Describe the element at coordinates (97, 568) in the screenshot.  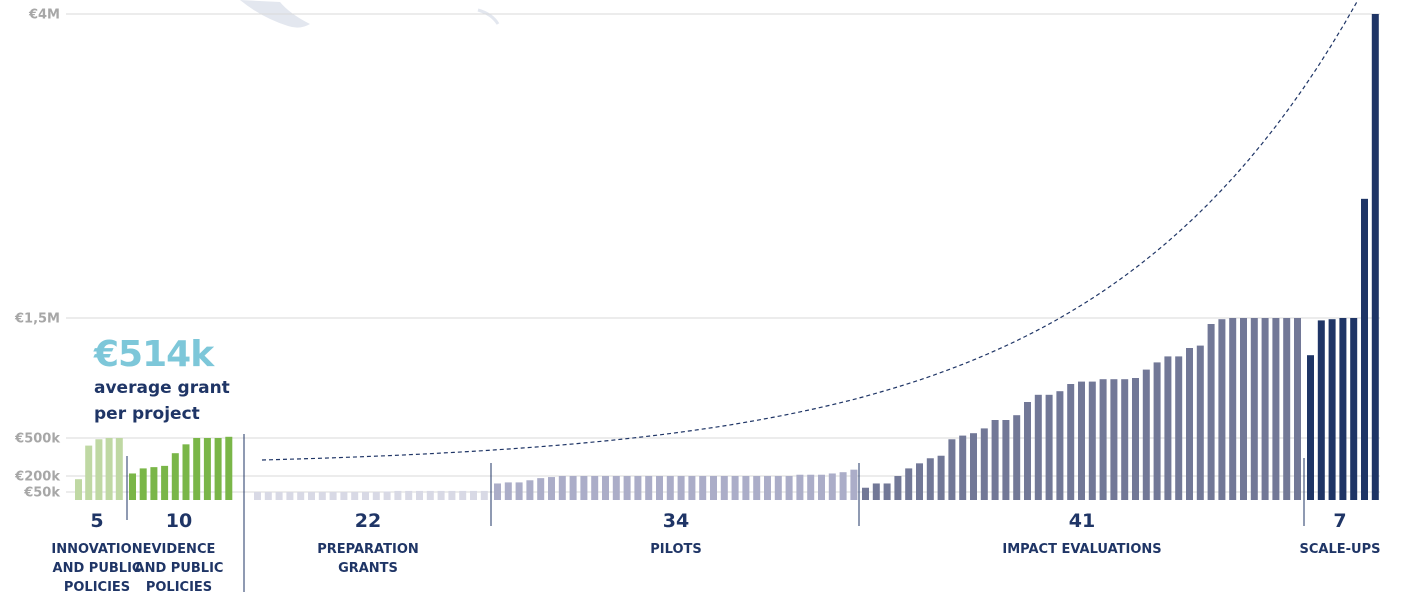
I see `group-label: AND PUBLIC` at that location.